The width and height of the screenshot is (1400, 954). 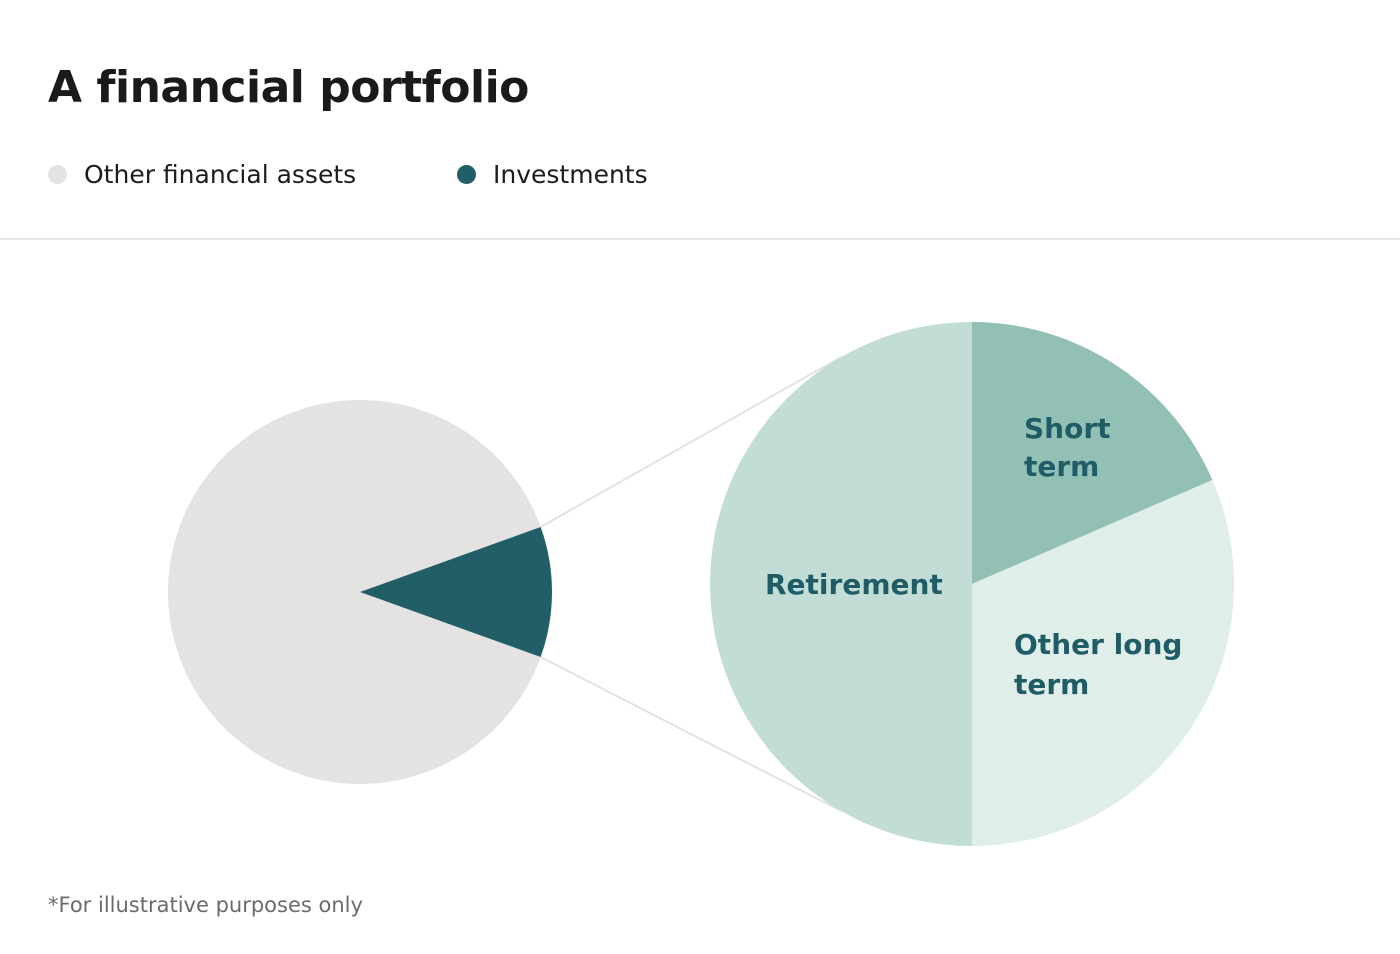 I want to click on chart-title: A financial portfolio, so click(x=288, y=87).